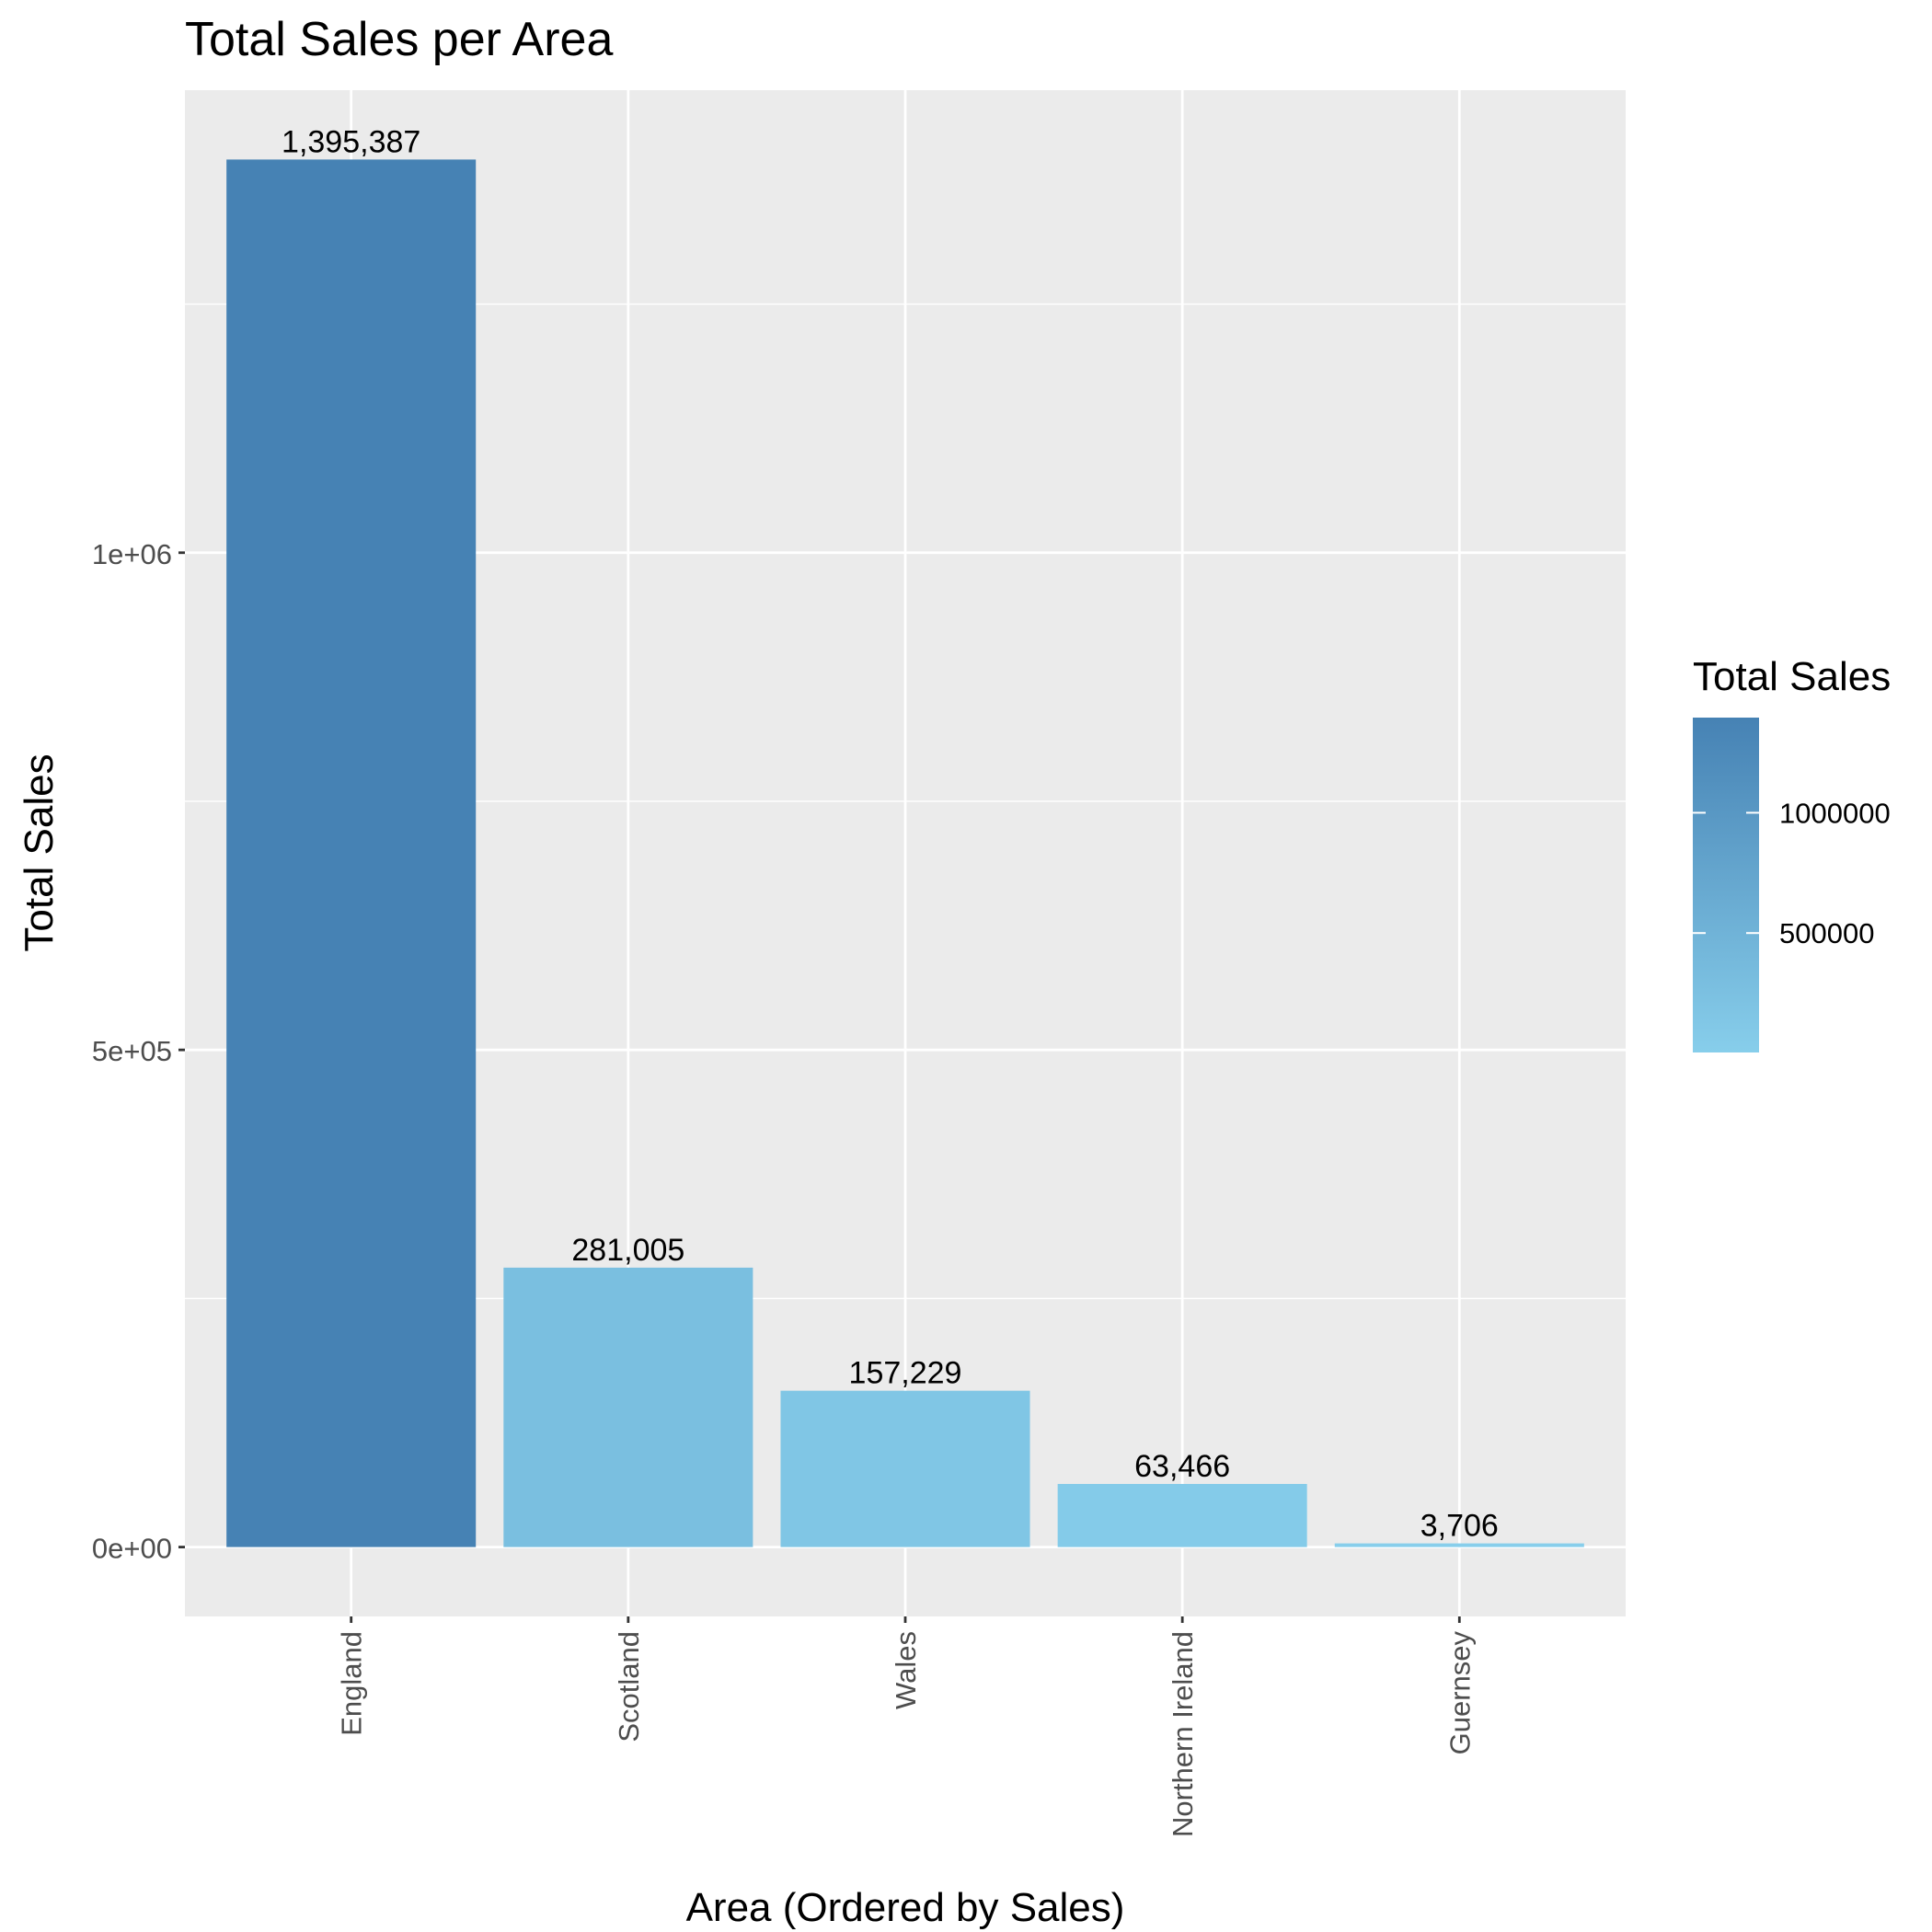  What do you see at coordinates (1182, 1515) in the screenshot?
I see `bar-northern-ireland` at bounding box center [1182, 1515].